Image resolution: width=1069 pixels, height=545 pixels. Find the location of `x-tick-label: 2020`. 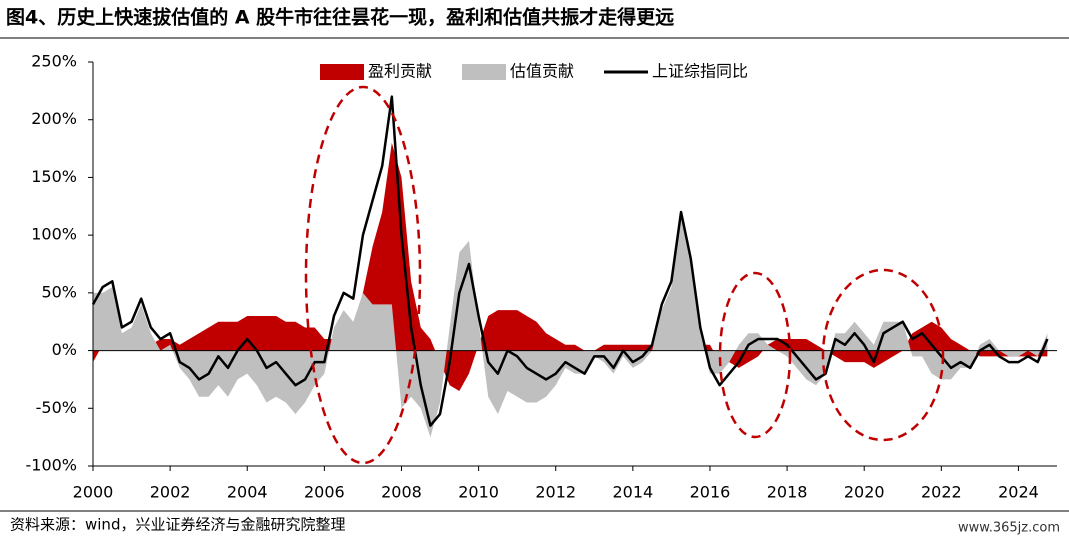

x-tick-label: 2020 is located at coordinates (864, 492).